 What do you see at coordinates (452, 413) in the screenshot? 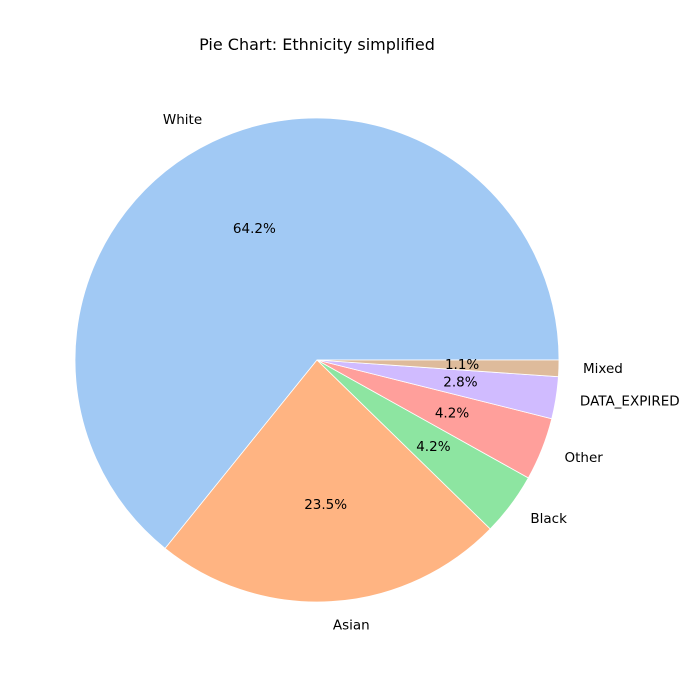
I see `slice-percent-other: 4.2%` at bounding box center [452, 413].